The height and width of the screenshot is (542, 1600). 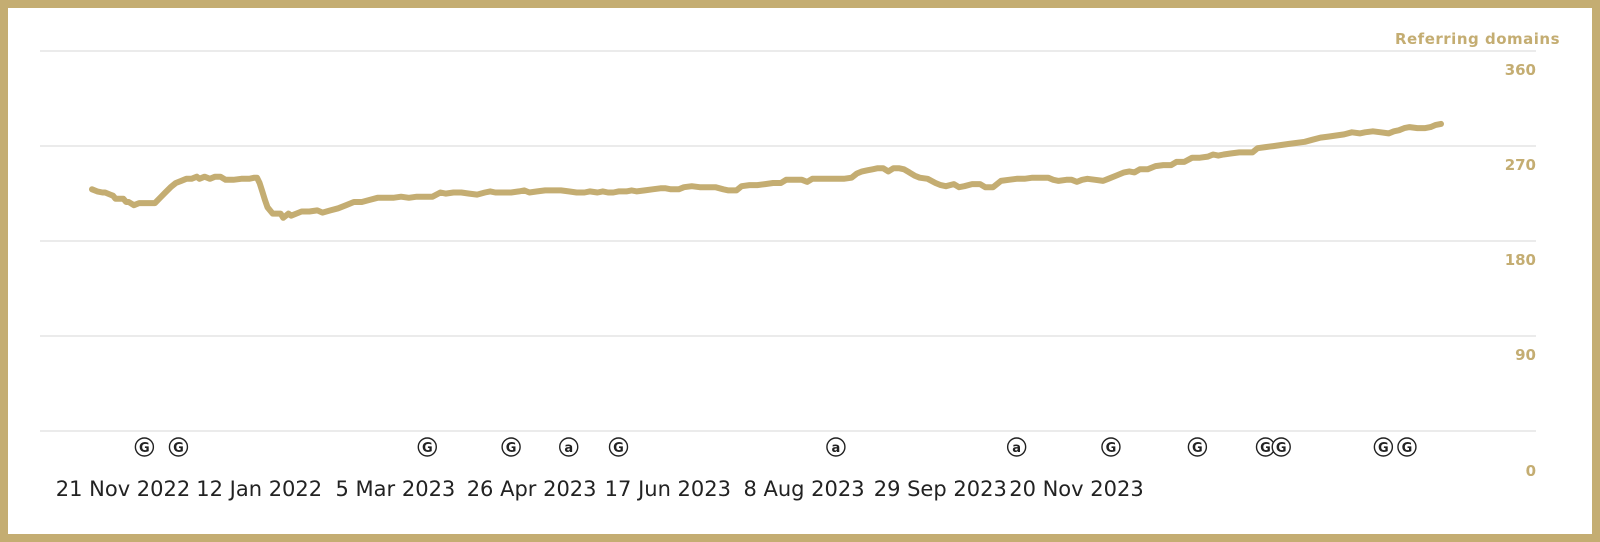 I want to click on x-tick-label: 21 Nov 2022, so click(x=123, y=489).